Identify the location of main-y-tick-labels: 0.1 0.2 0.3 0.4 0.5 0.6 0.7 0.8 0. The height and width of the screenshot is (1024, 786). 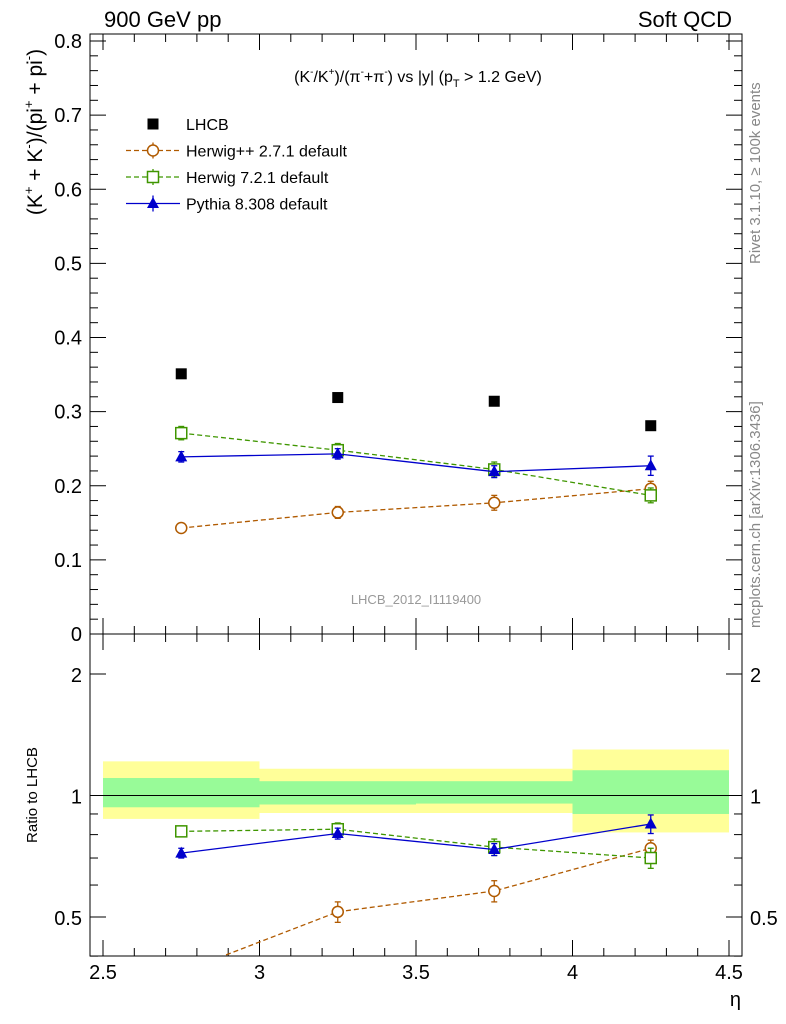
(68, 338).